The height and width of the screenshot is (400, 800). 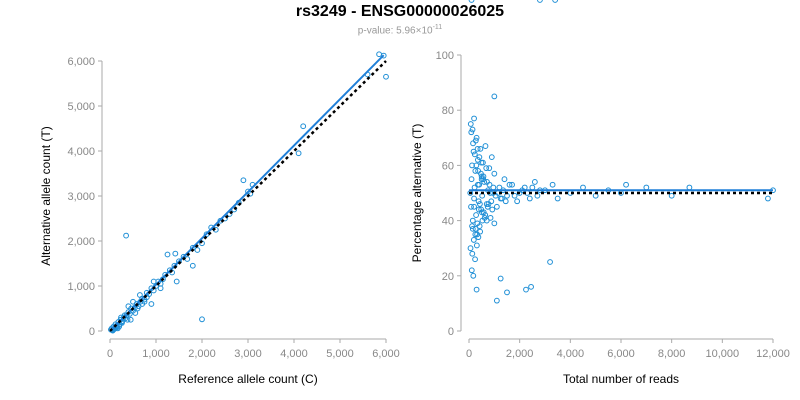 I want to click on y-tick-label: 20, so click(x=448, y=277).